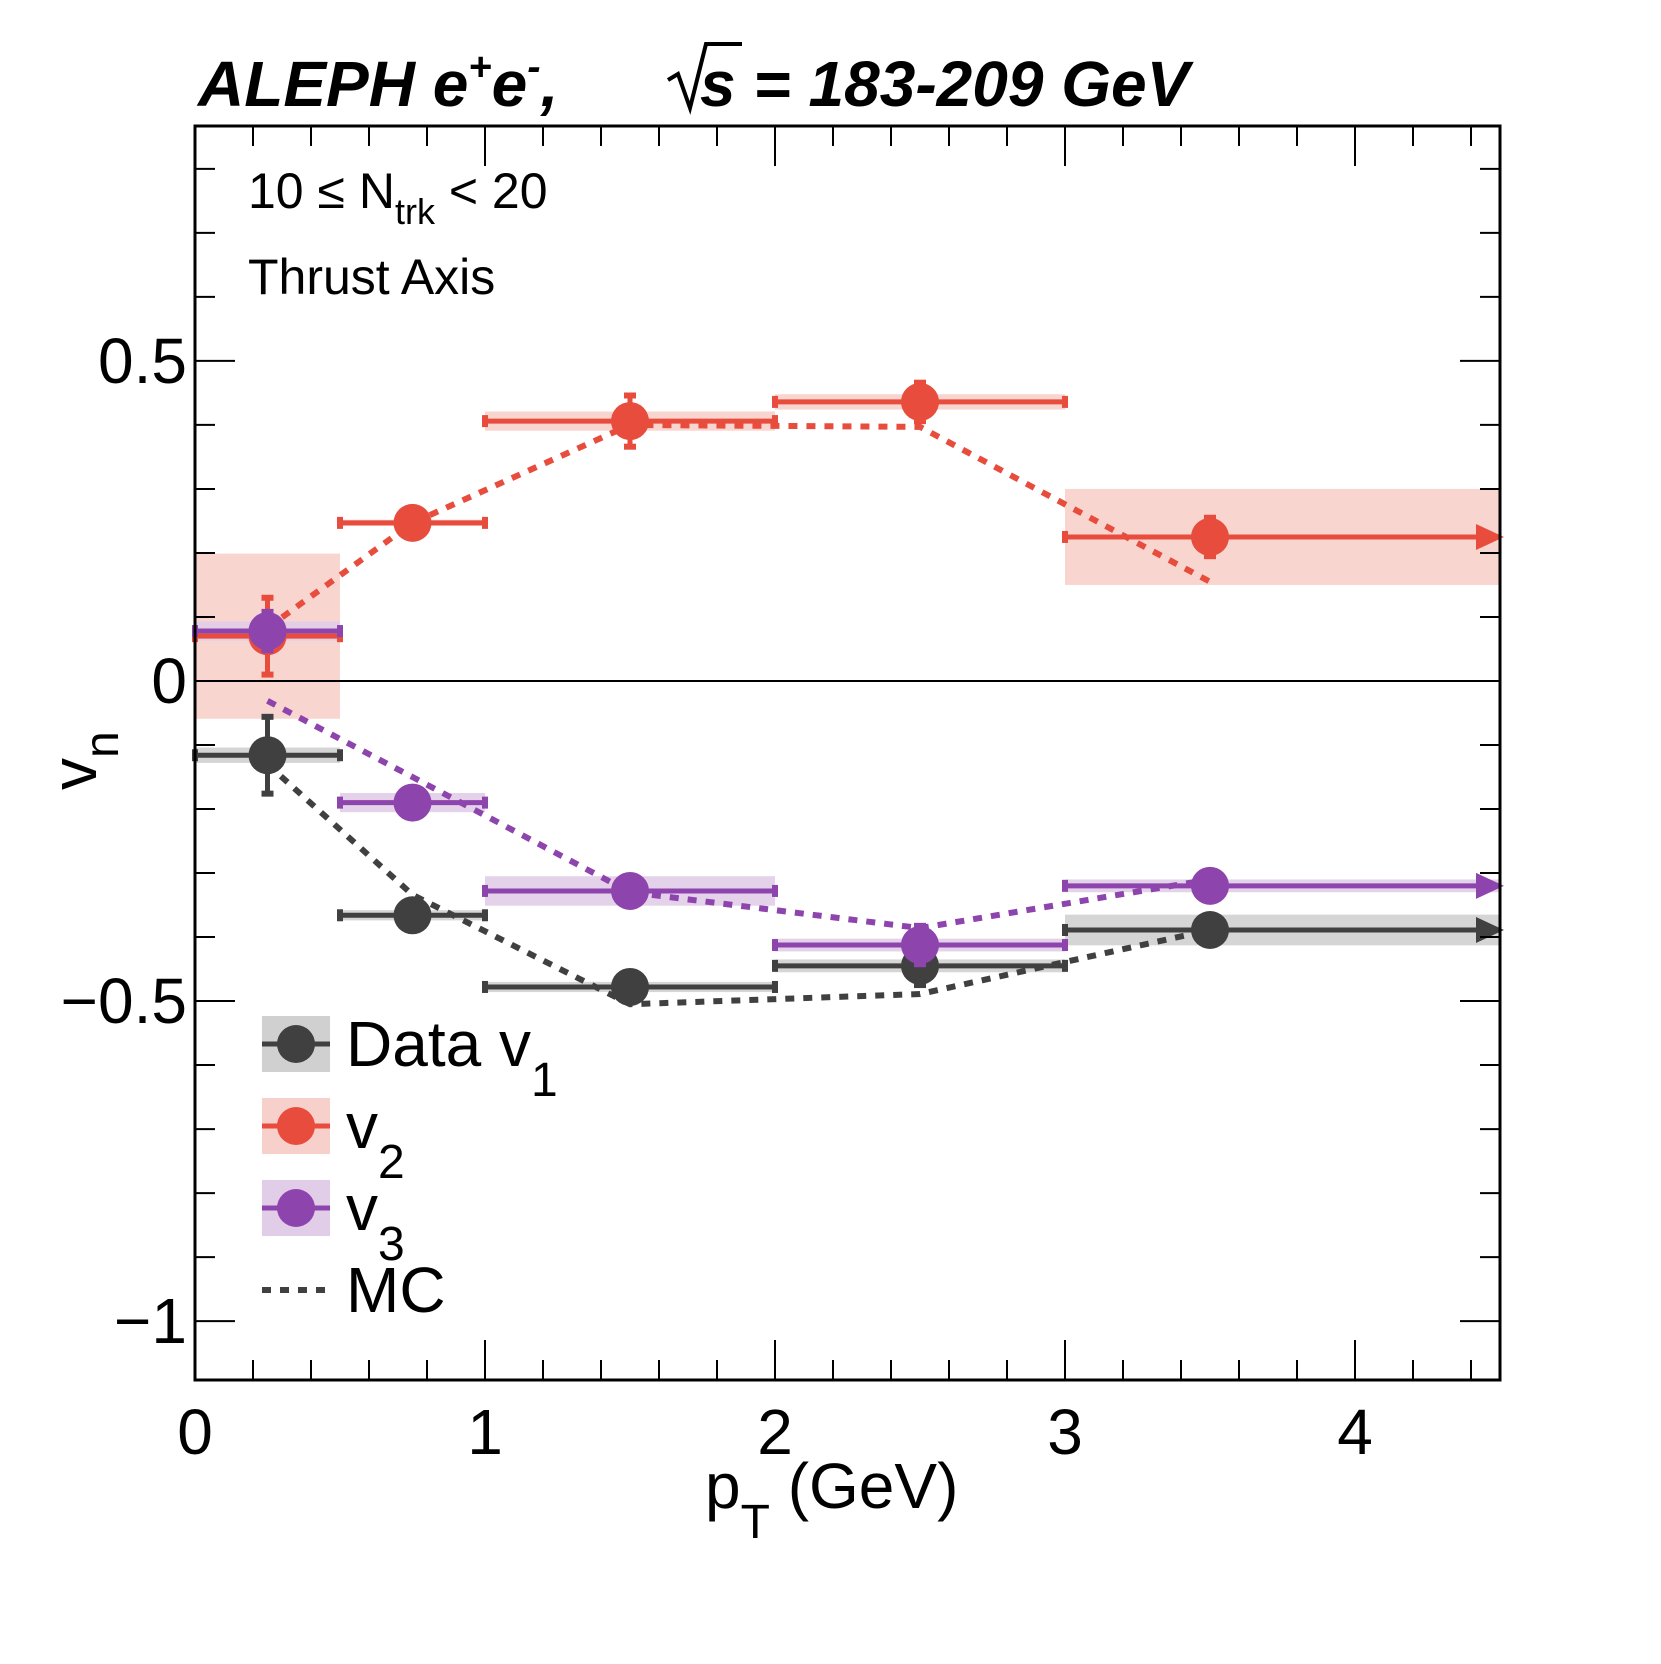 The image size is (1661, 1664). What do you see at coordinates (377, 82) in the screenshot?
I see `chart-title: ALEPH e+e-,` at bounding box center [377, 82].